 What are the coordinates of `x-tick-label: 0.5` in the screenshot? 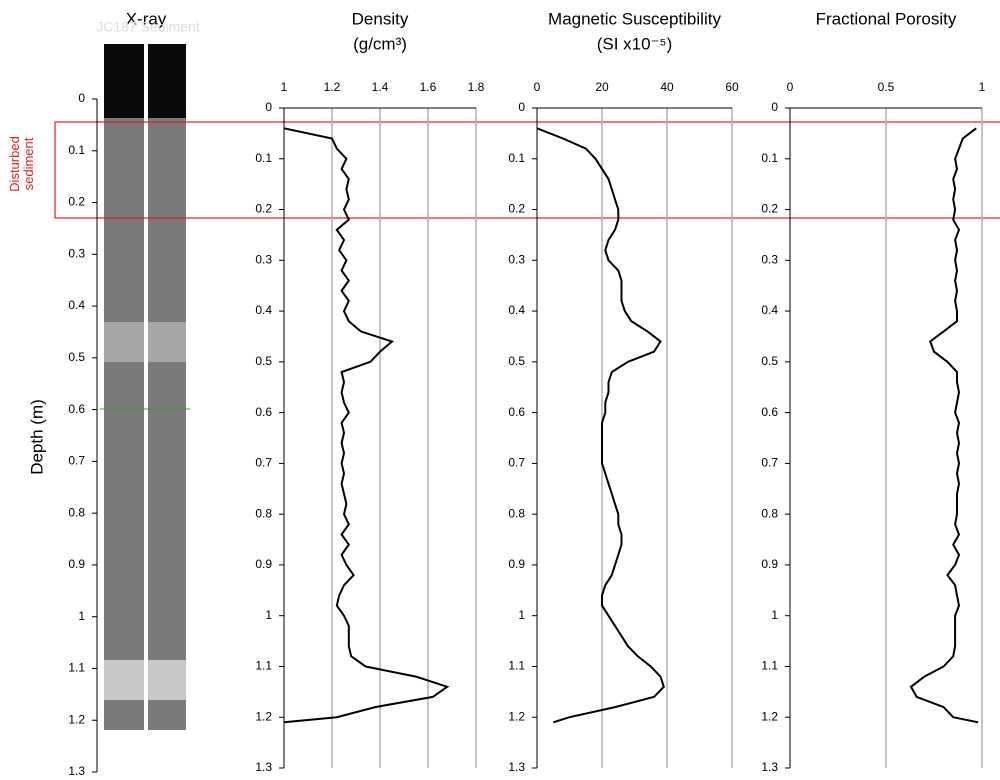 It's located at (886, 87).